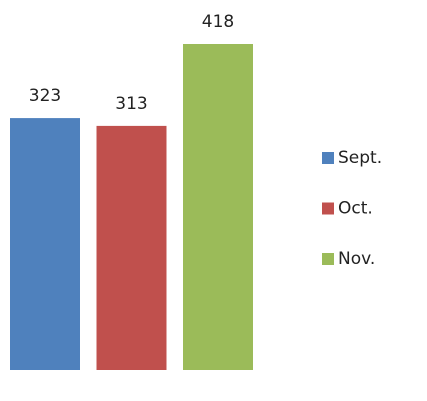  Describe the element at coordinates (356, 259) in the screenshot. I see `legend-label: Nov.` at that location.